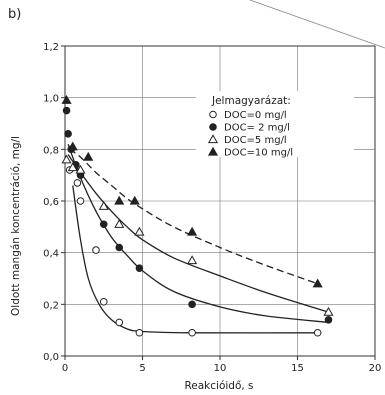  Describe the element at coordinates (51, 305) in the screenshot. I see `y-tick-label: 0,2` at that location.